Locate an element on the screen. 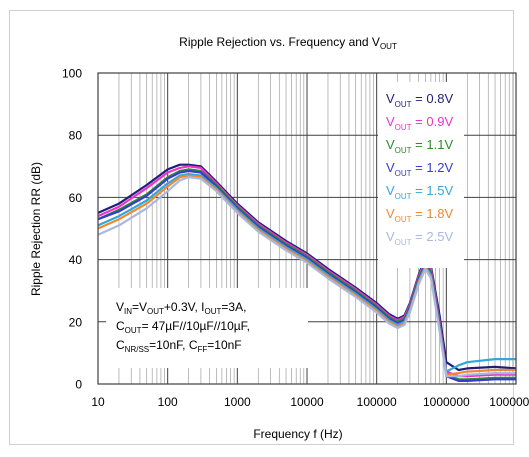 The width and height of the screenshot is (529, 457). y-tick-labels: 0 20 40 60 80 100 is located at coordinates (72, 229).